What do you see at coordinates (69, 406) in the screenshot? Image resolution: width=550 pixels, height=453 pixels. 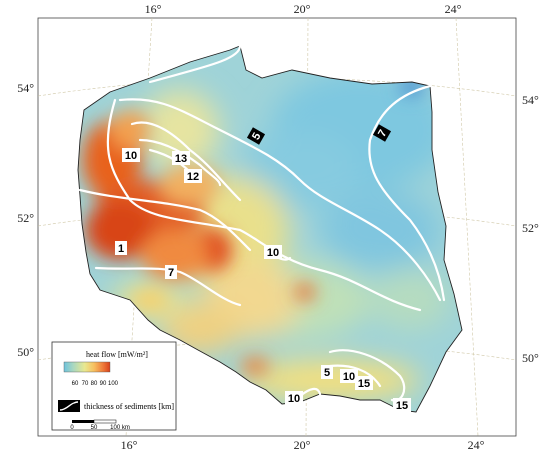 I see `sediment-symbol-line` at bounding box center [69, 406].